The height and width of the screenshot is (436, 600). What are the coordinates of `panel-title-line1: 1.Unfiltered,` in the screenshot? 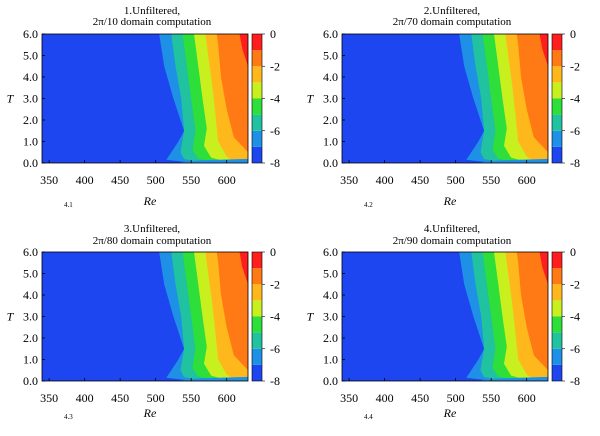 It's located at (152, 11).